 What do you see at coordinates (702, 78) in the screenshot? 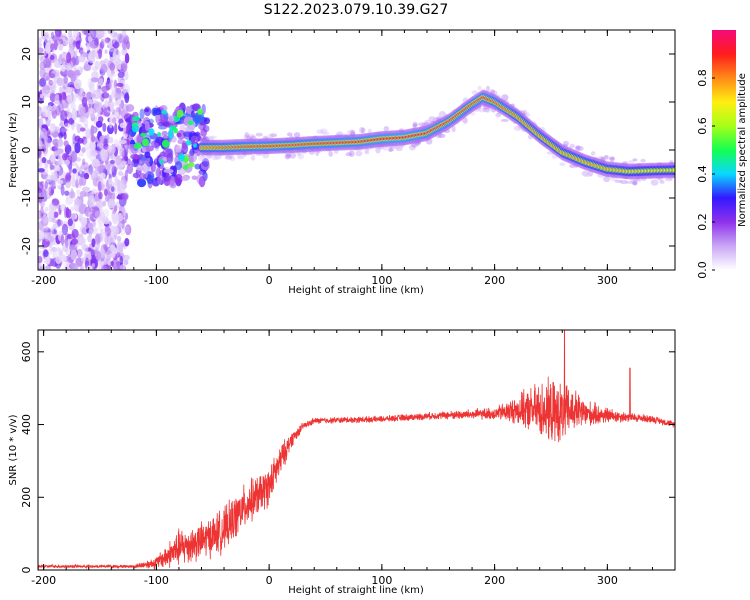
I see `colorbar-tick-label: 0.8` at bounding box center [702, 78].